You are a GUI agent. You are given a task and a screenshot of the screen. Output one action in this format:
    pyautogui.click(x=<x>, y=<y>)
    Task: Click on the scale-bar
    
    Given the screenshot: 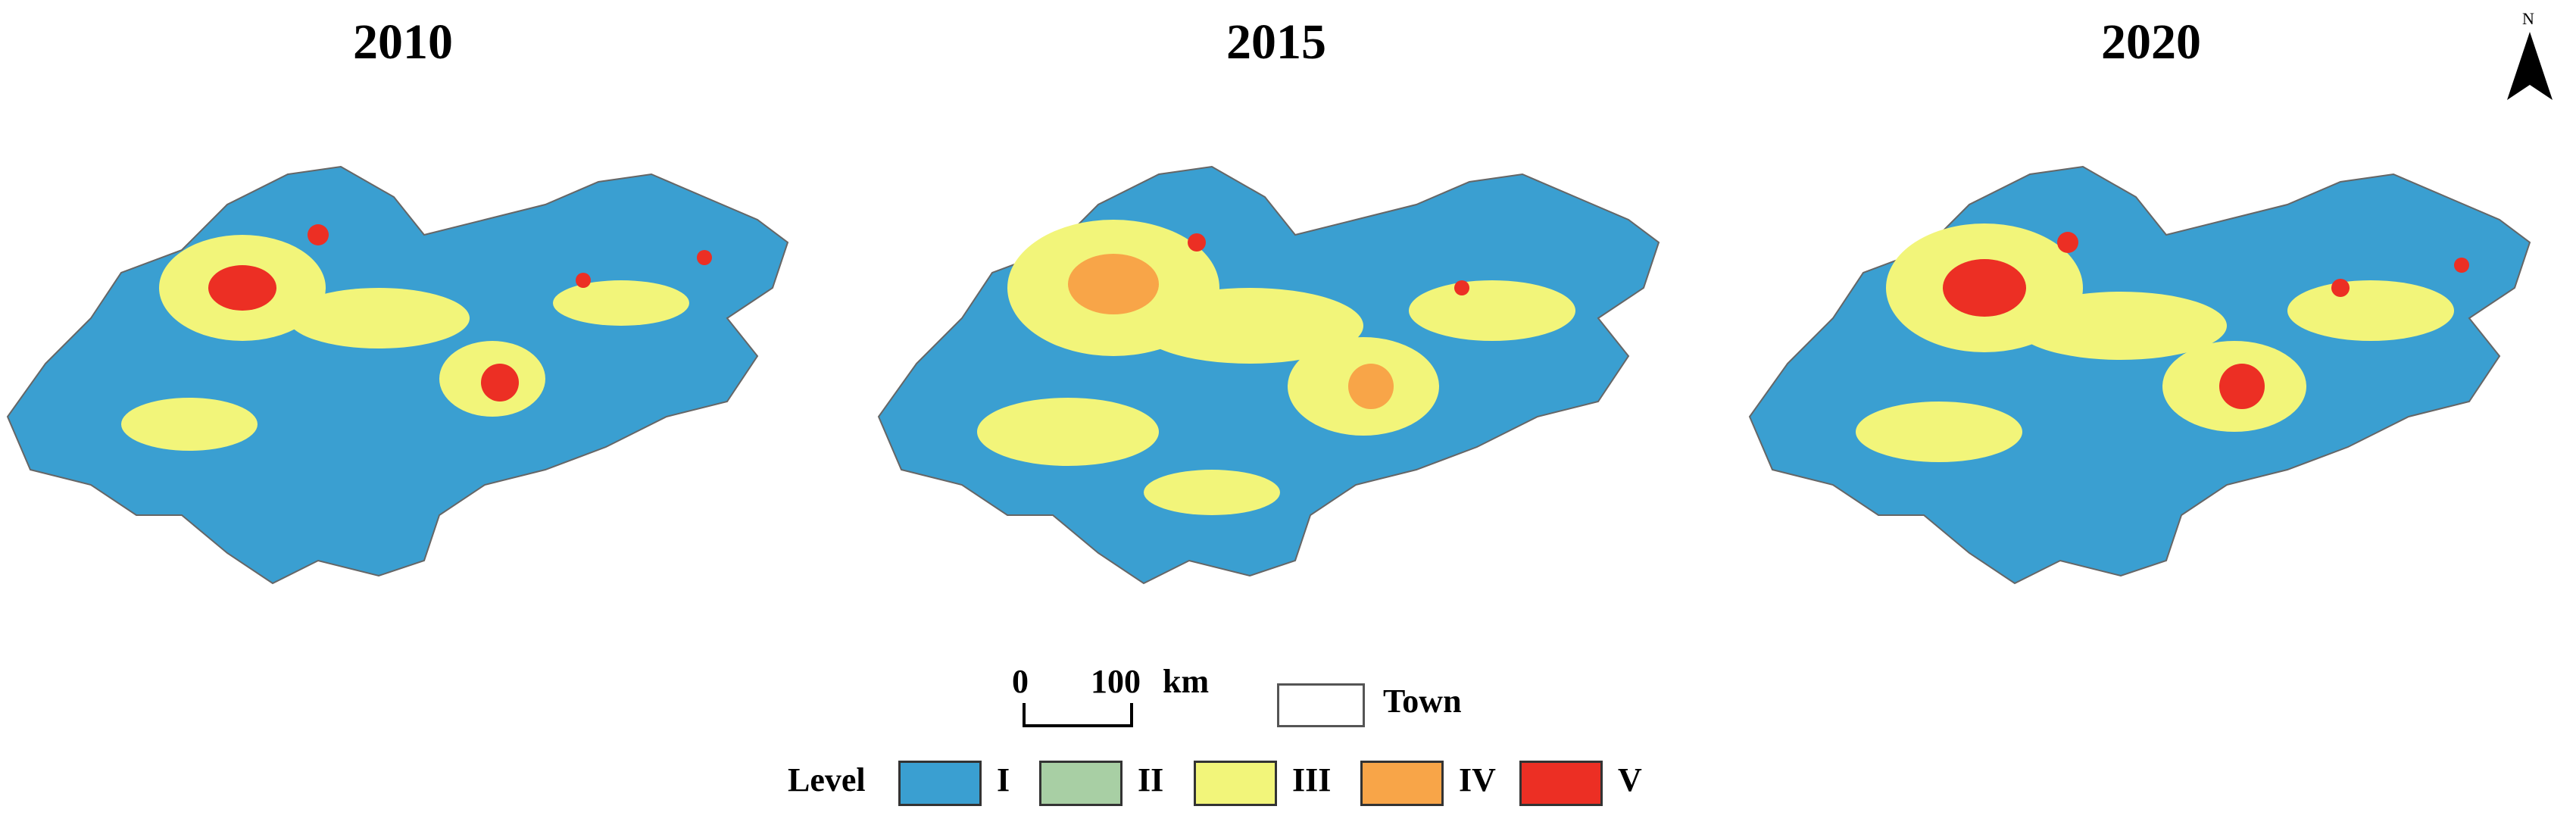 What is the action you would take?
    pyautogui.click(x=1078, y=715)
    